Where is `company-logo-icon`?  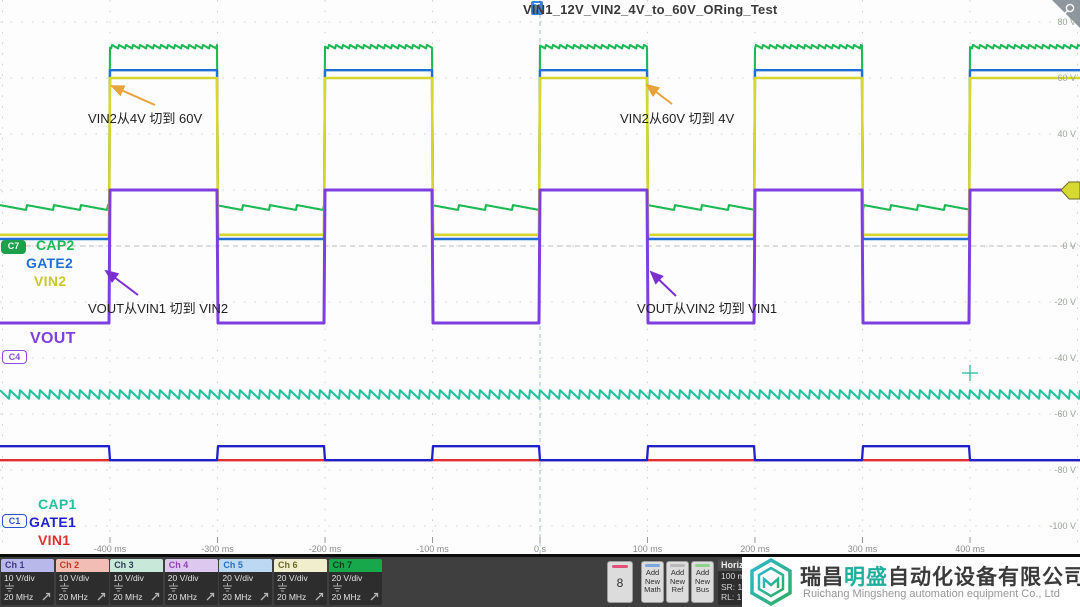
company-logo-icon is located at coordinates (771, 582).